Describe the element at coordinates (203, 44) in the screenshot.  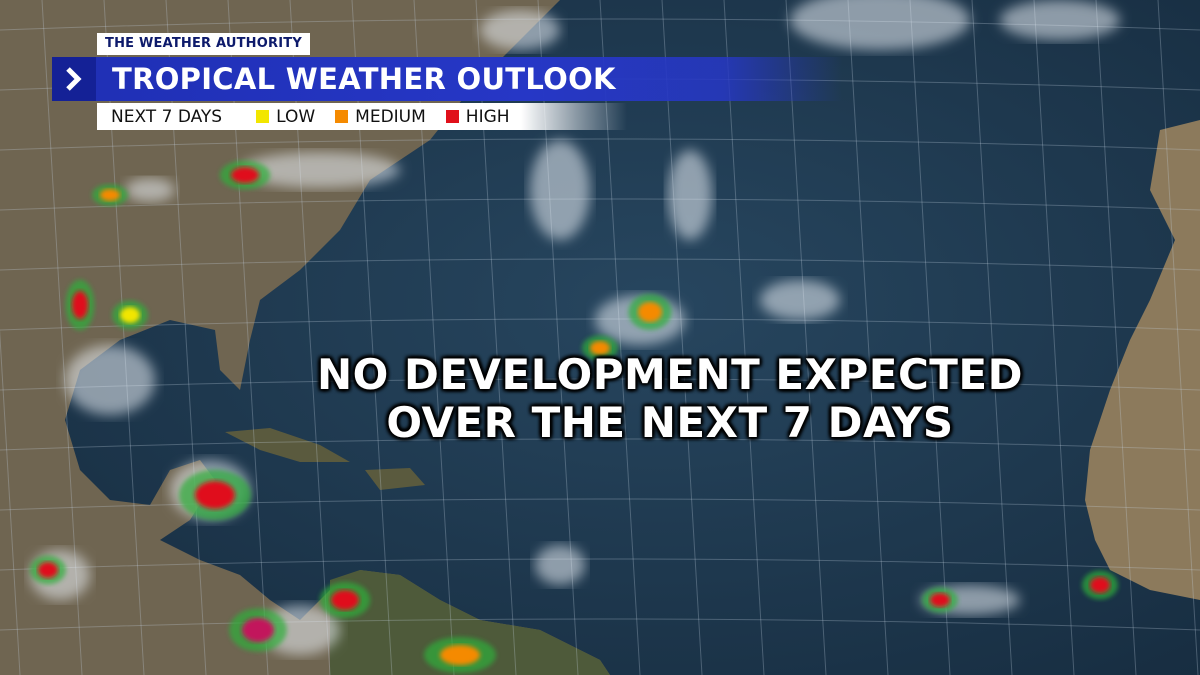
I see `brand-label: THE WEATHER AUTHORITY` at that location.